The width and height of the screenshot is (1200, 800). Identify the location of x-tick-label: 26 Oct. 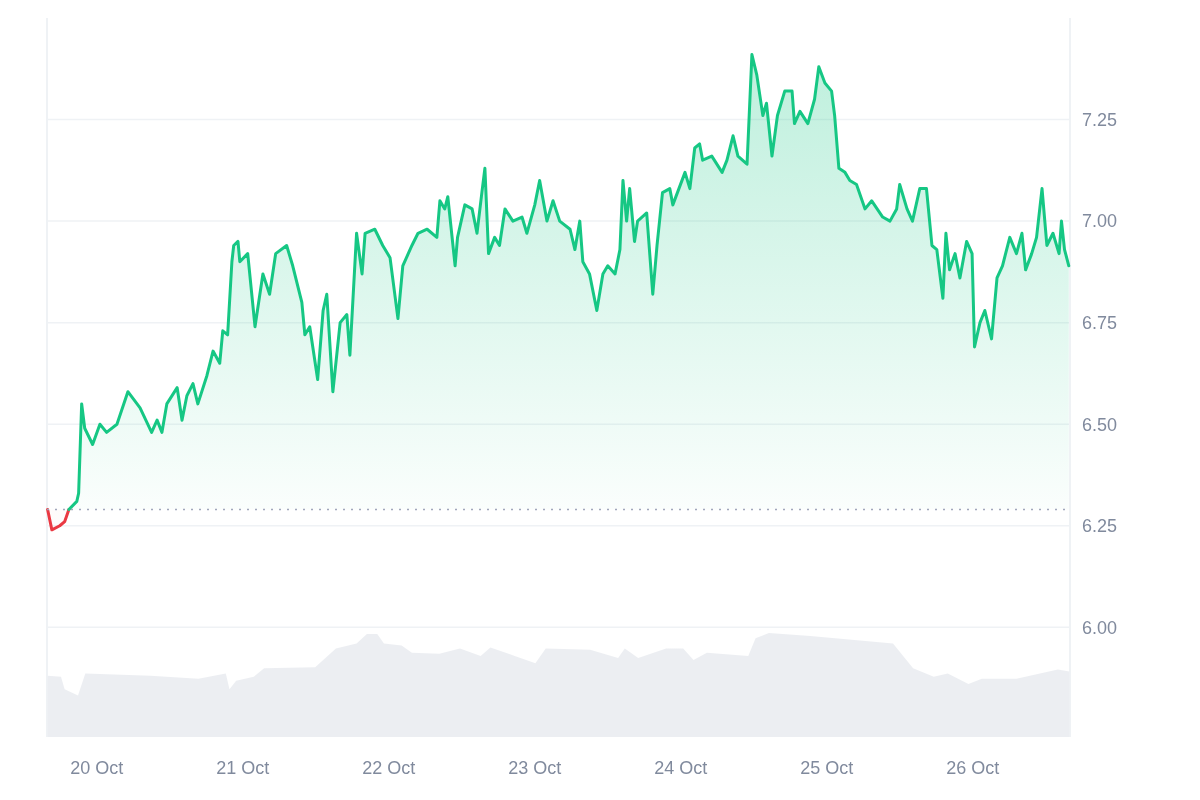
(973, 768).